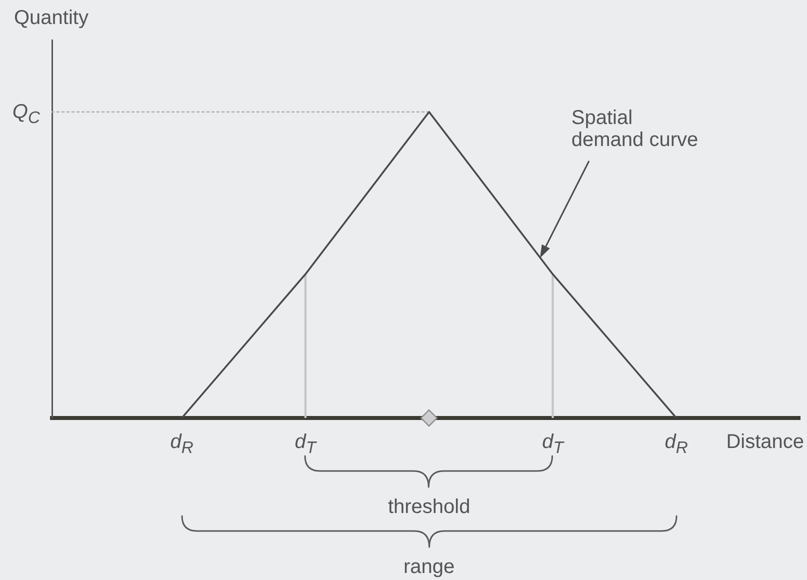 The width and height of the screenshot is (807, 580). What do you see at coordinates (429, 567) in the screenshot?
I see `text: range` at bounding box center [429, 567].